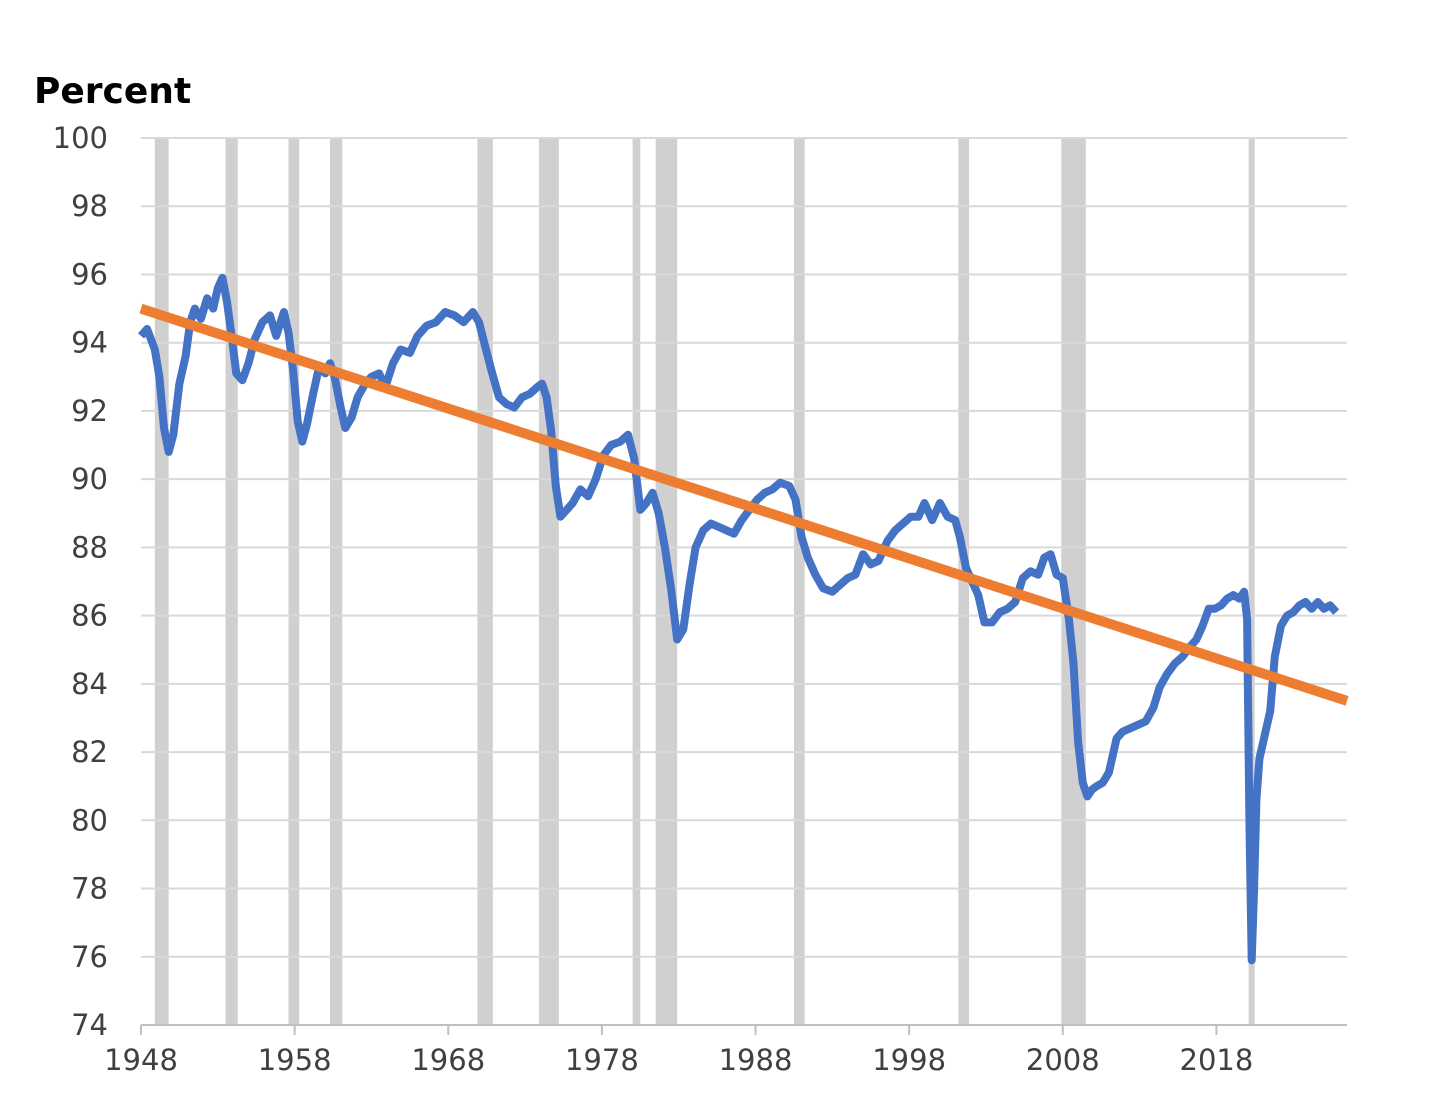 The image size is (1429, 1108). I want to click on y-tick-label: 84, so click(89, 684).